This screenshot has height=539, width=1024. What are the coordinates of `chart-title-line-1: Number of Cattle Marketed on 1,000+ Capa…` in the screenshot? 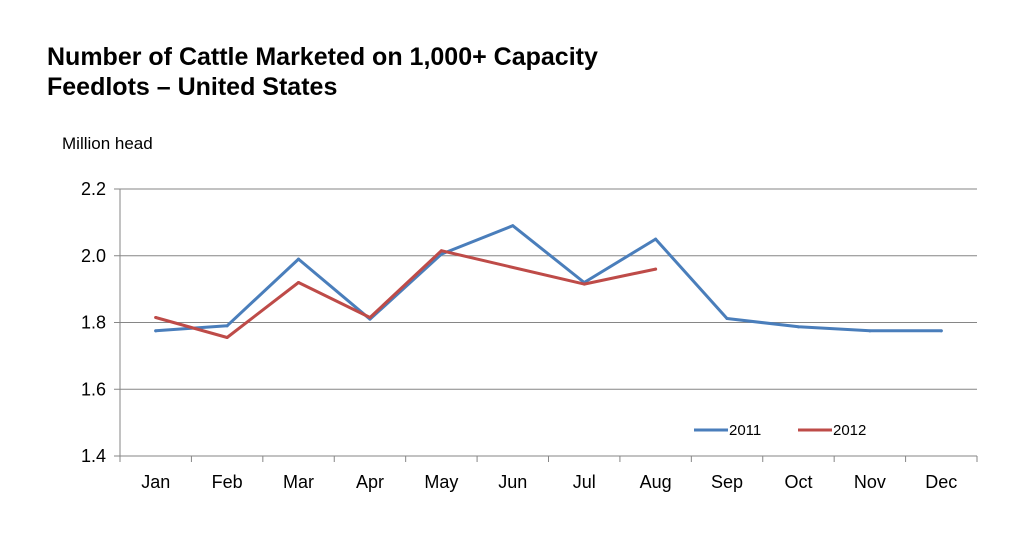 It's located at (322, 57).